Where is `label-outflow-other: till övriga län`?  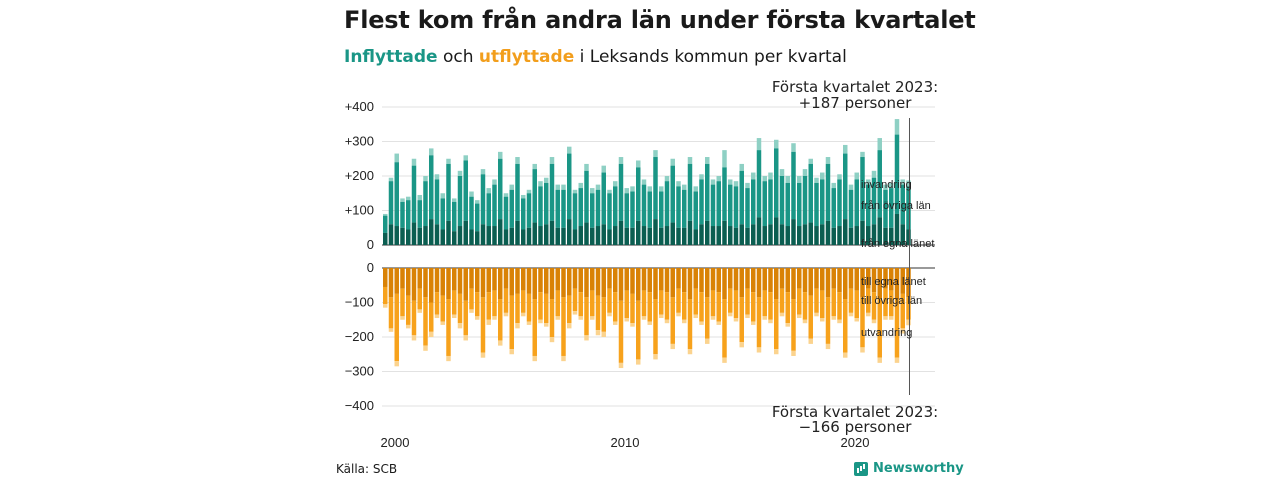 label-outflow-other: till övriga län is located at coordinates (891, 301).